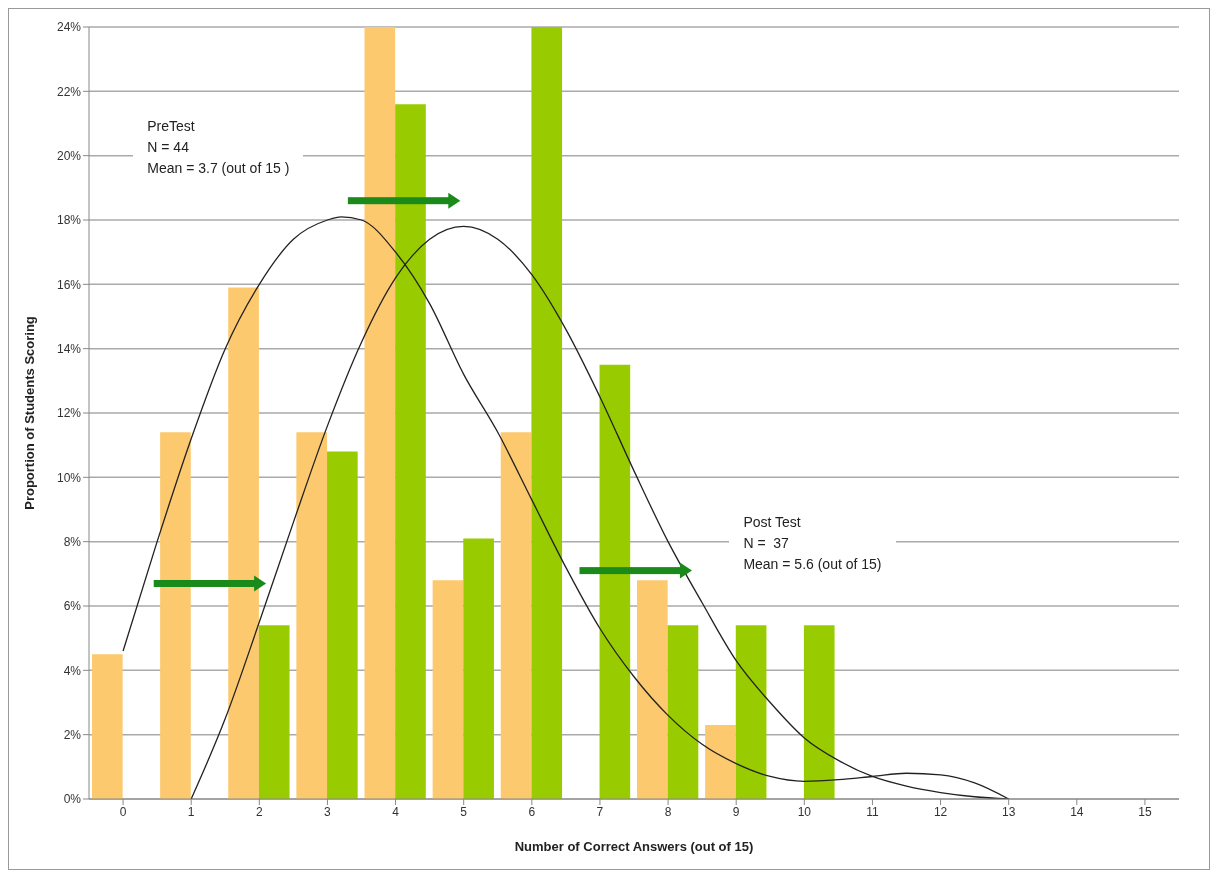 Image resolution: width=1220 pixels, height=888 pixels. Describe the element at coordinates (1077, 811) in the screenshot. I see `x-tick-label: 14` at that location.